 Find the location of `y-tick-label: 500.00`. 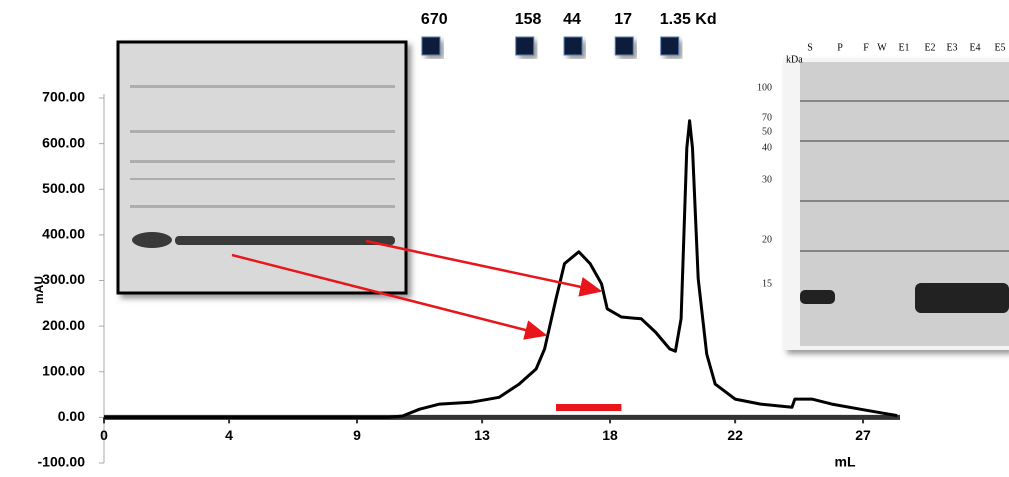

y-tick-label: 500.00 is located at coordinates (63, 188).